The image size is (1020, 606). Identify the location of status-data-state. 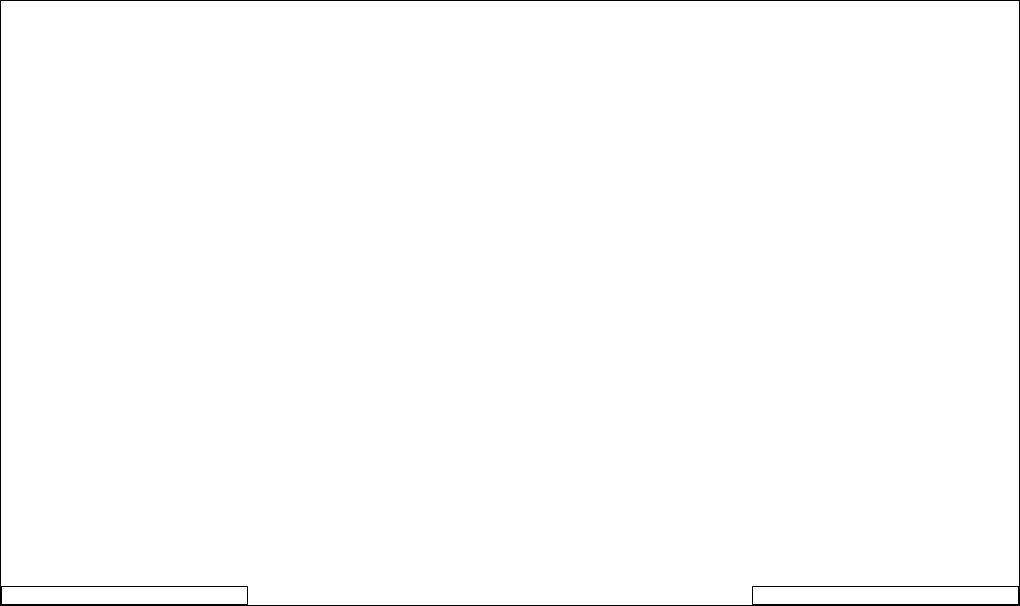
(885, 595).